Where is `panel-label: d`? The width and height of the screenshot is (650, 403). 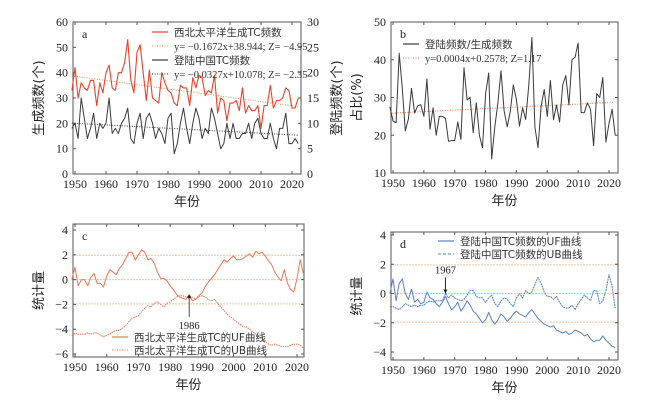 panel-label: d is located at coordinates (403, 244).